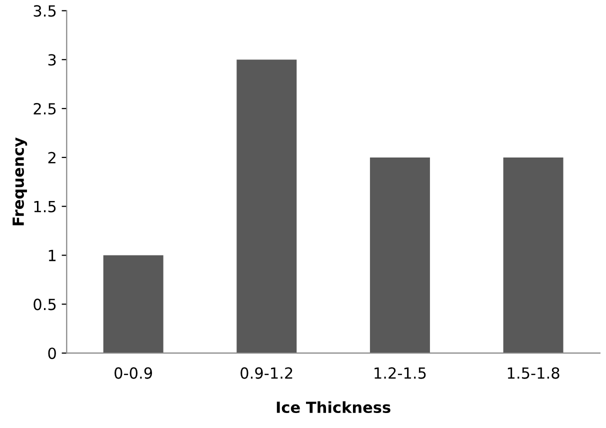 The image size is (606, 428). I want to click on y-tick-label: 1, so click(52, 256).